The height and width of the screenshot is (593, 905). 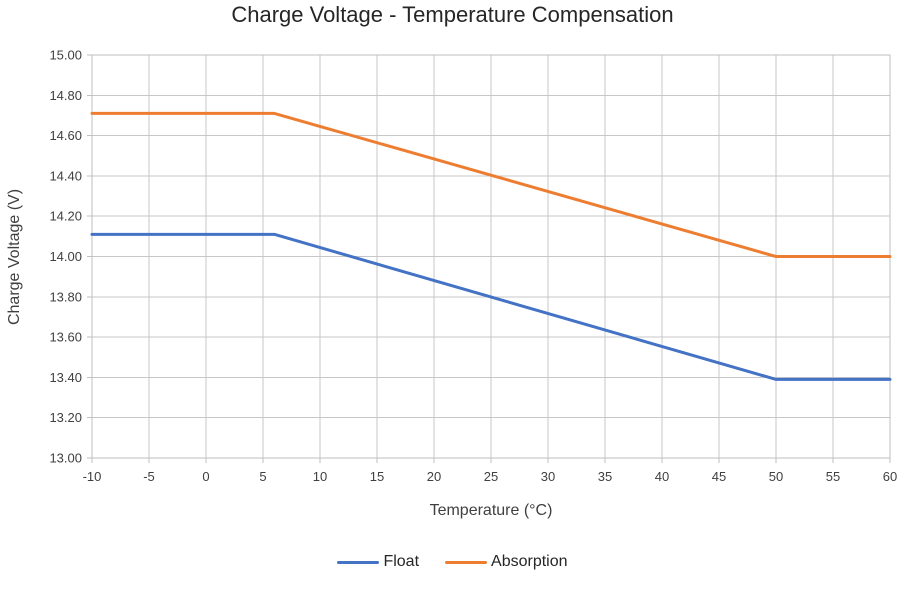 I want to click on y-tick-label: 13.00, so click(x=65, y=458).